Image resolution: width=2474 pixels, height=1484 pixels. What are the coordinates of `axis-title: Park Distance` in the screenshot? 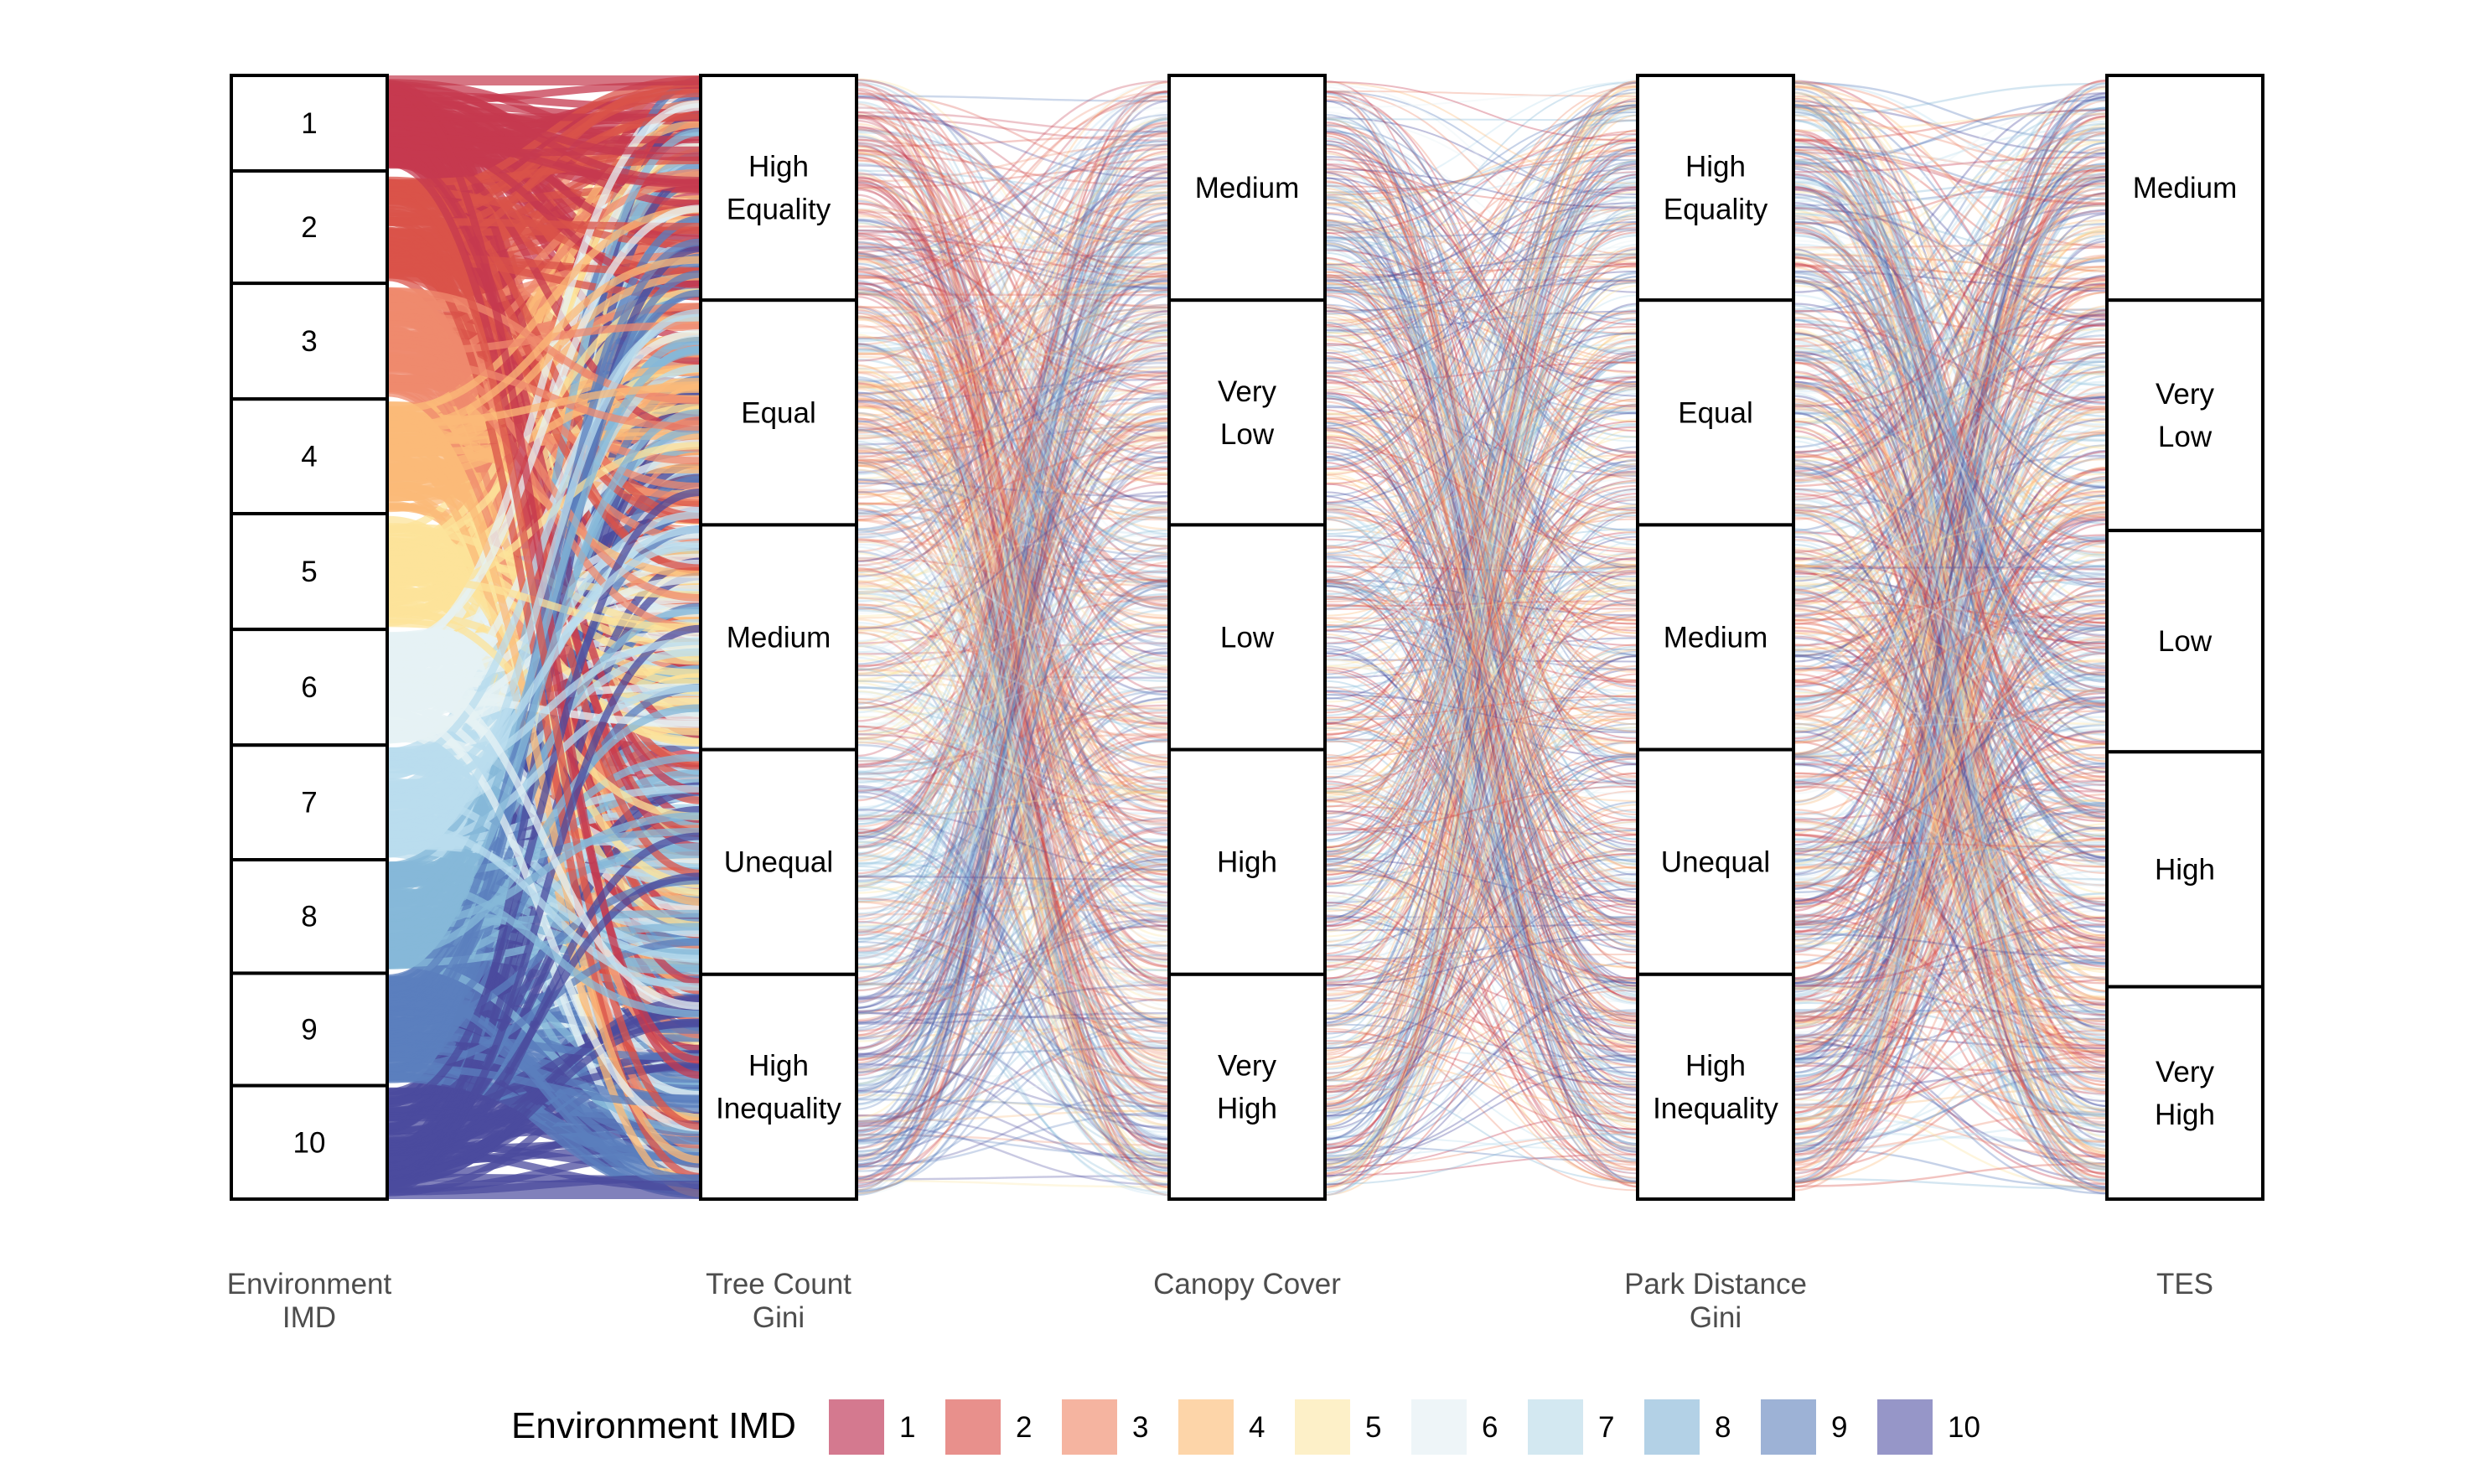 It's located at (1715, 1284).